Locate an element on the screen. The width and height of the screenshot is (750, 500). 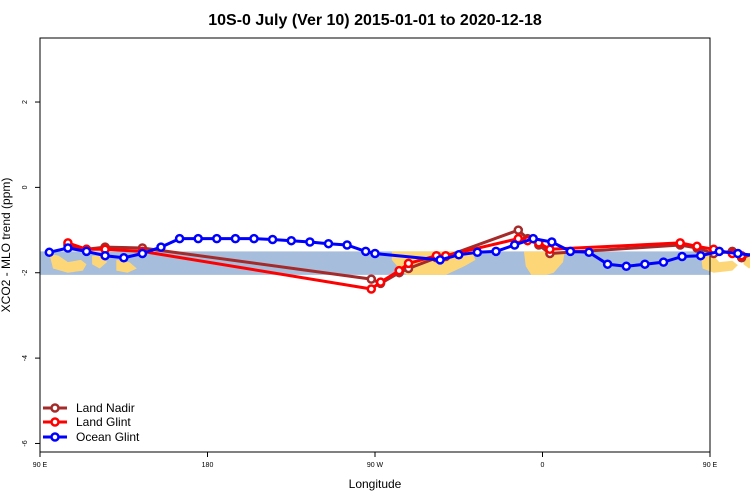
legend-item-ocean-glint: Ocean Glint is located at coordinates (91, 437).